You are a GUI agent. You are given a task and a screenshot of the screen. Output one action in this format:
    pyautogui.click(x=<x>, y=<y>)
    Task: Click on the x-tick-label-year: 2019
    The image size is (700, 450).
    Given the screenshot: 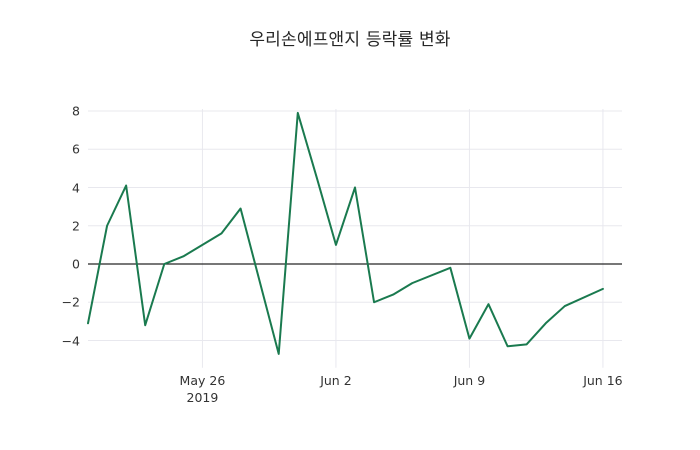 What is the action you would take?
    pyautogui.click(x=202, y=397)
    